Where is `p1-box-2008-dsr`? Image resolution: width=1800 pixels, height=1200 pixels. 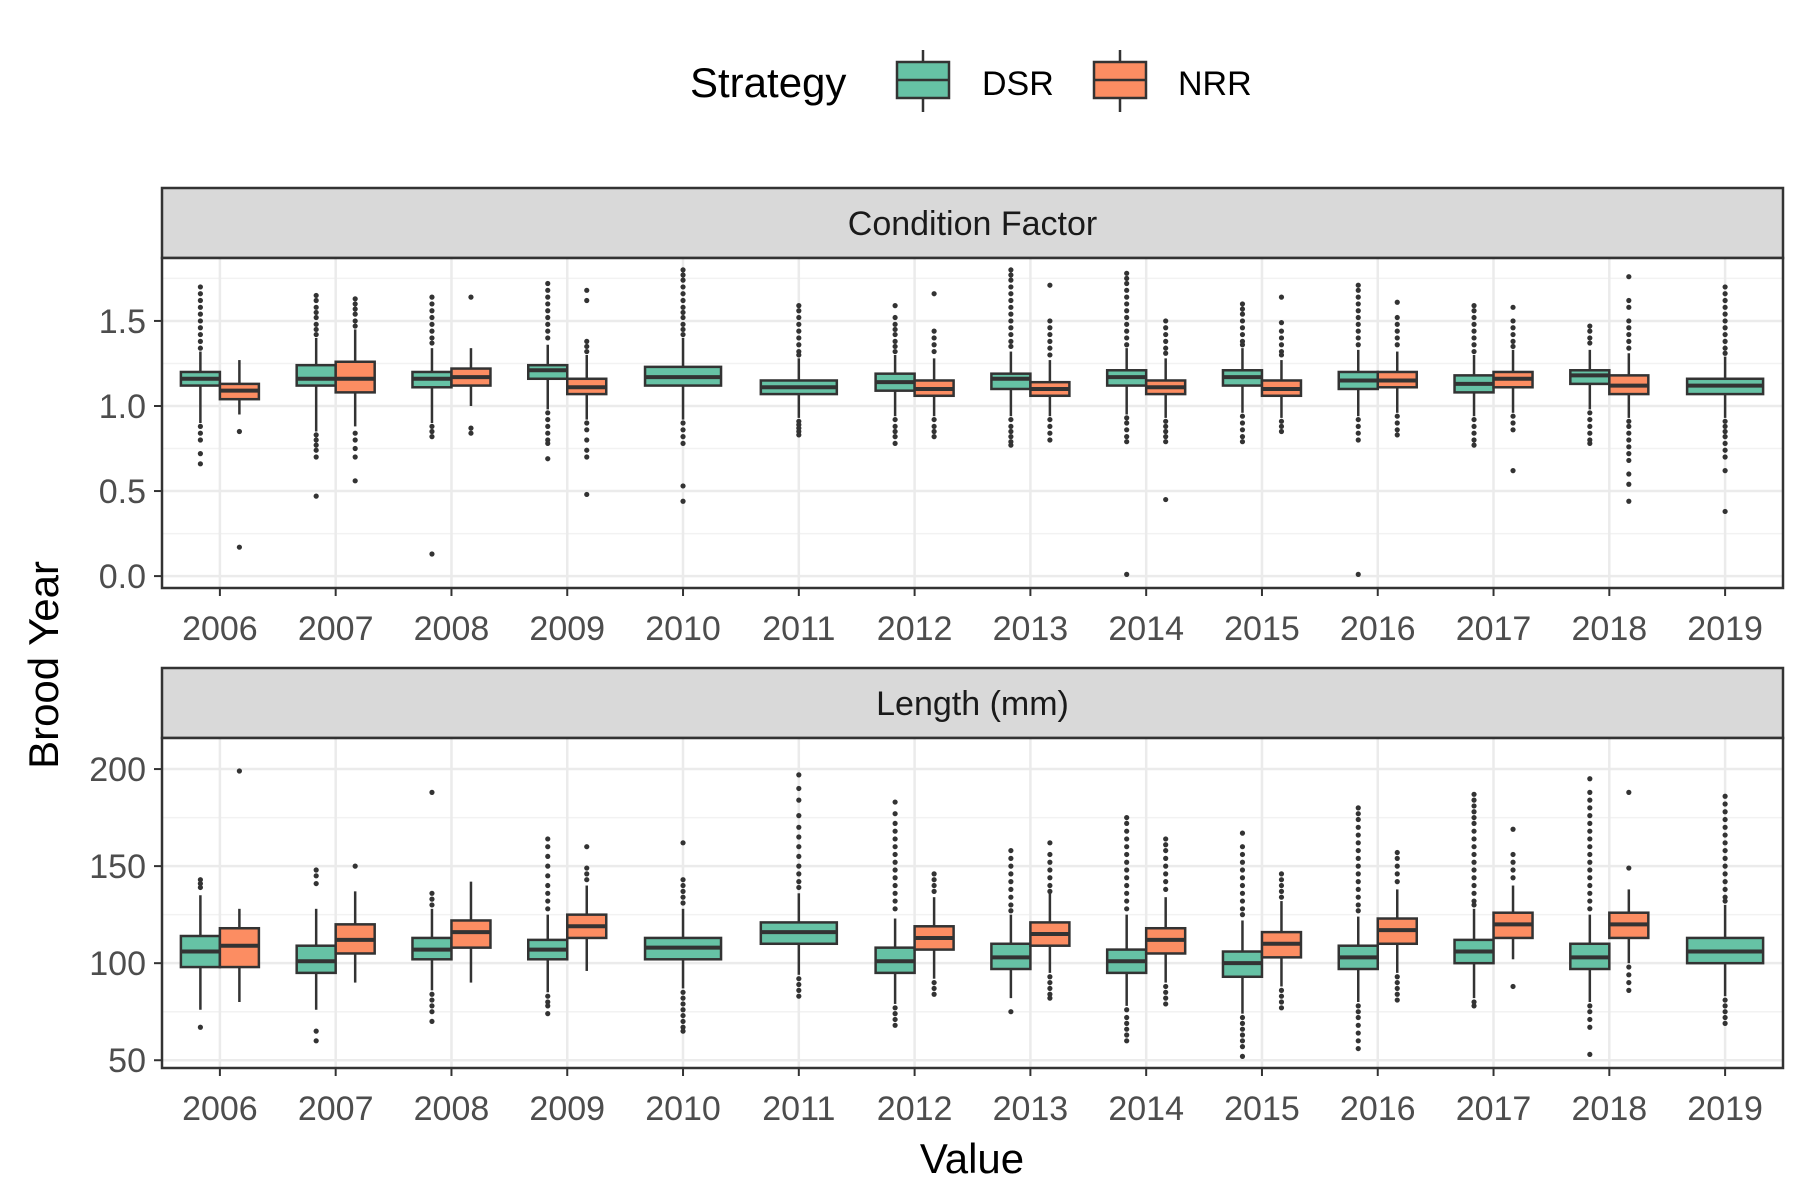 p1-box-2008-dsr is located at coordinates (432, 907).